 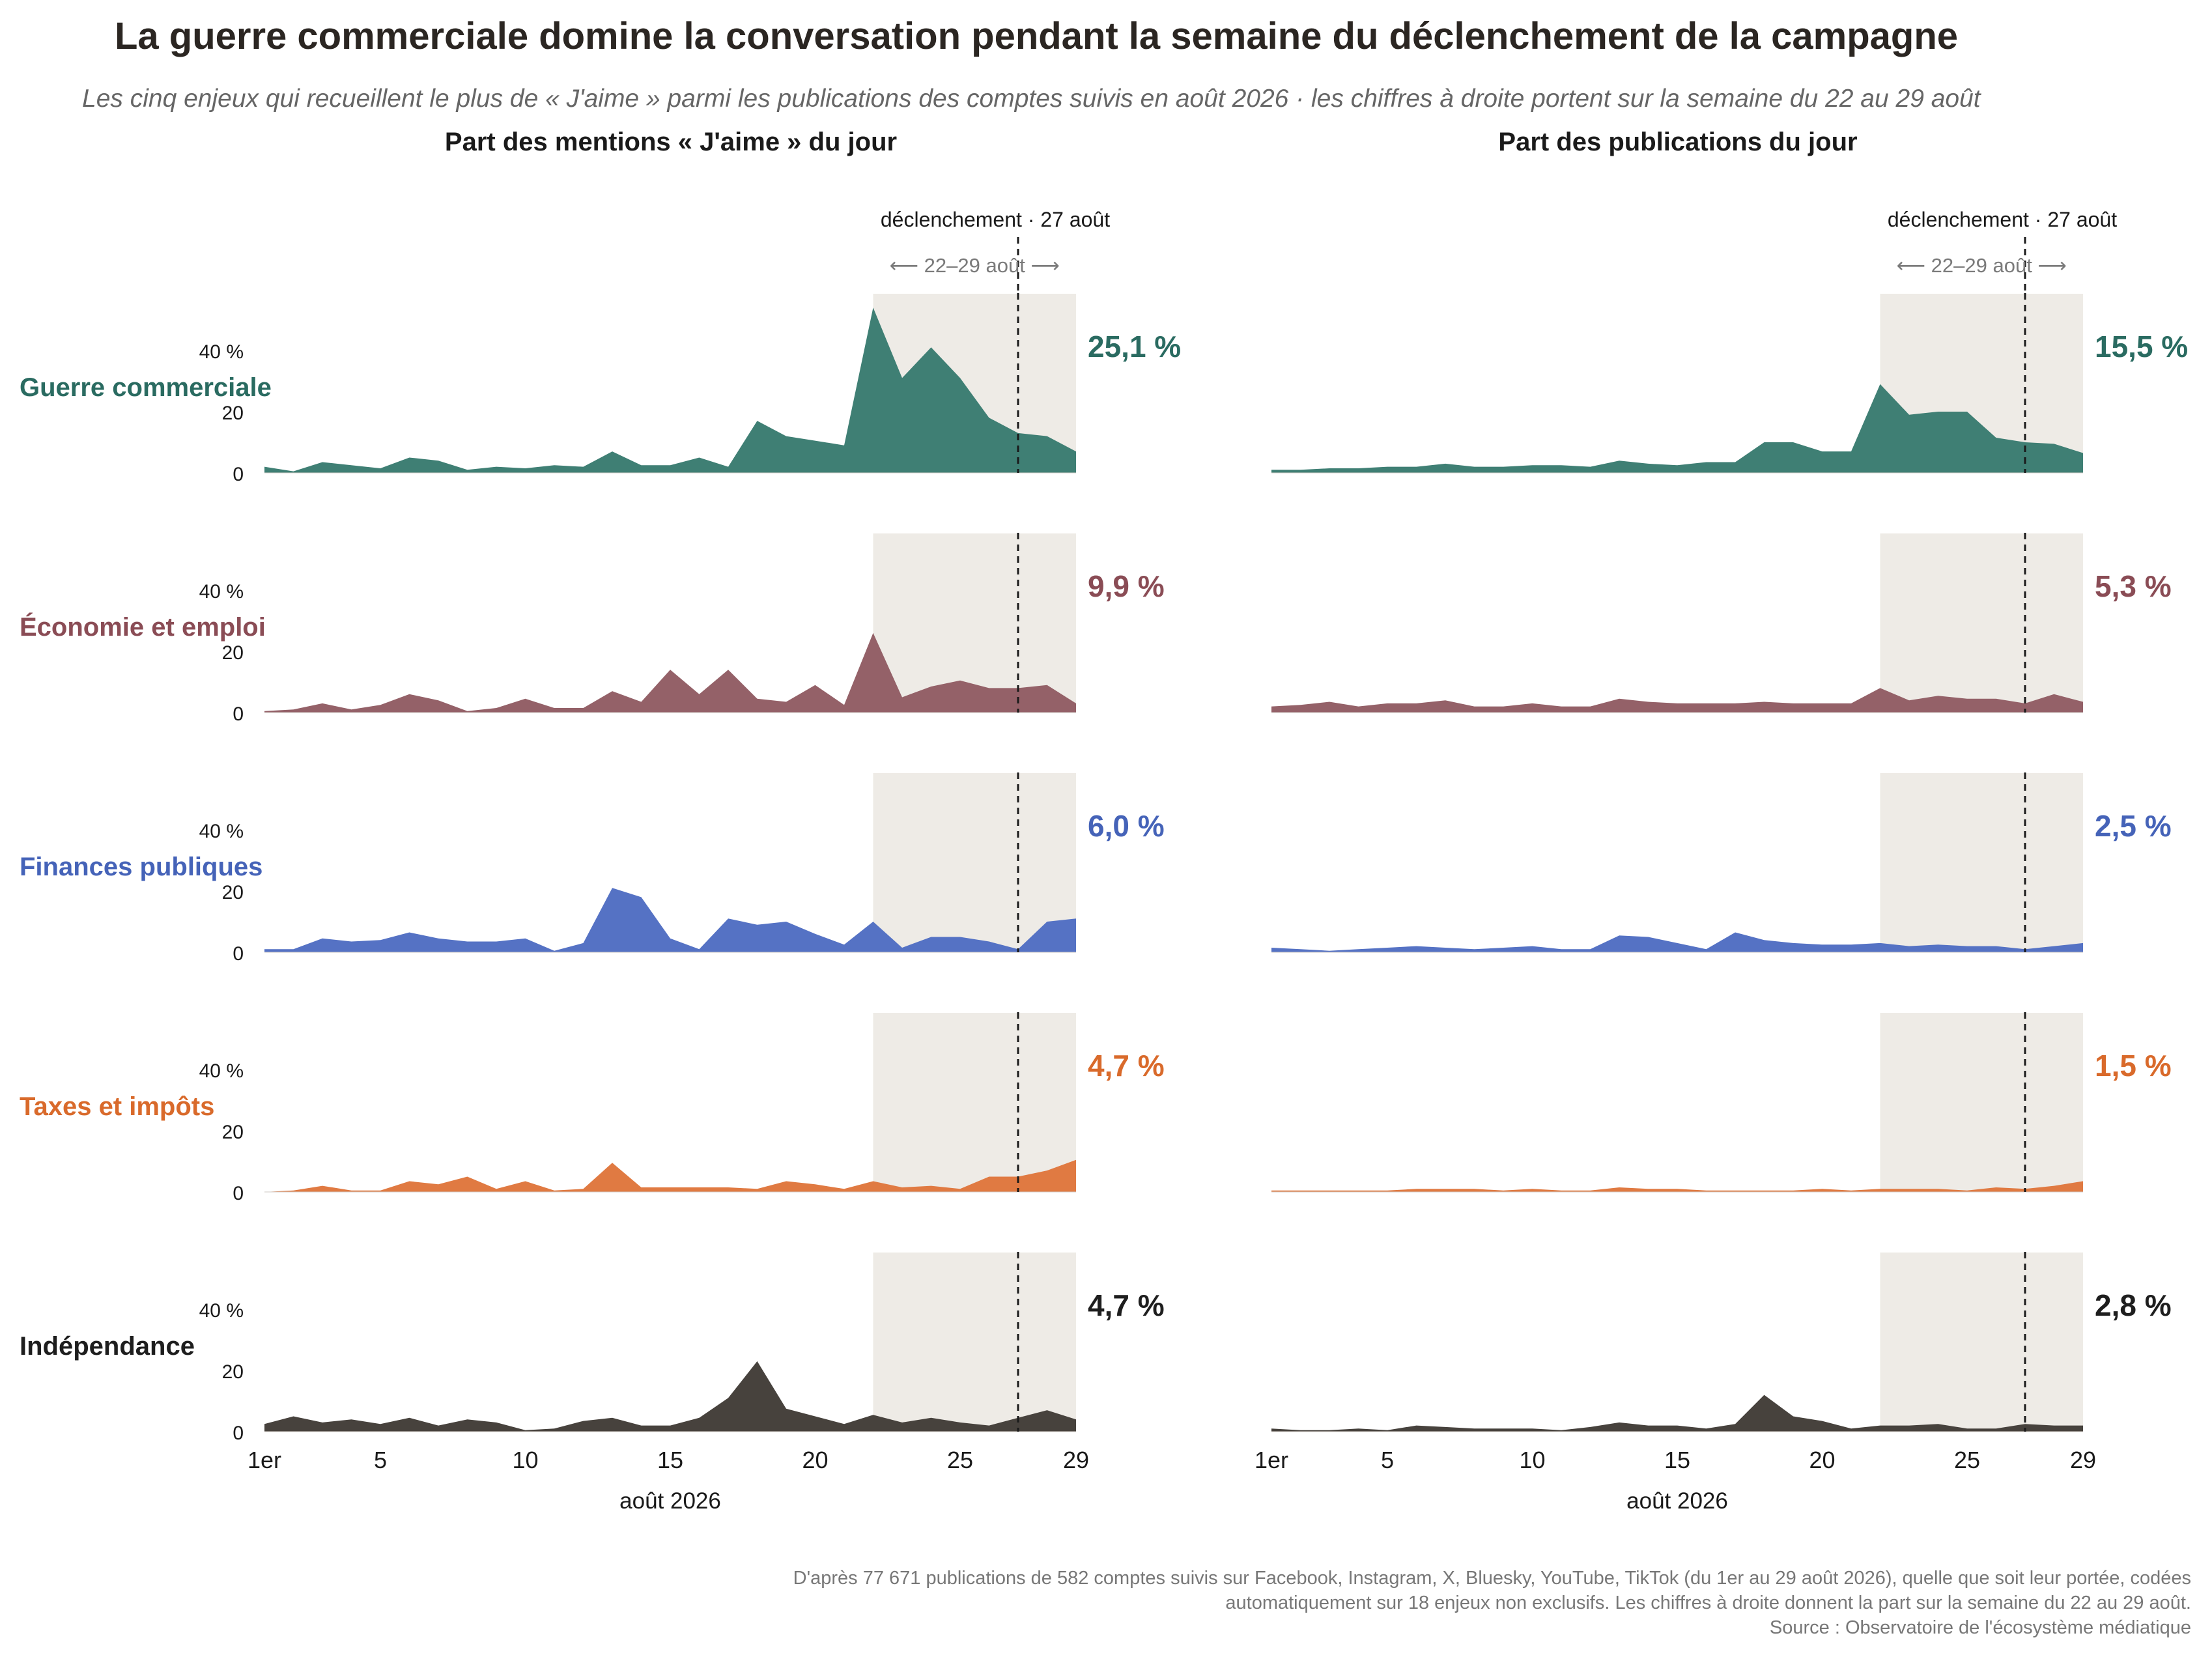 I want to click on week-share-value: 6,0 %, so click(x=1126, y=826).